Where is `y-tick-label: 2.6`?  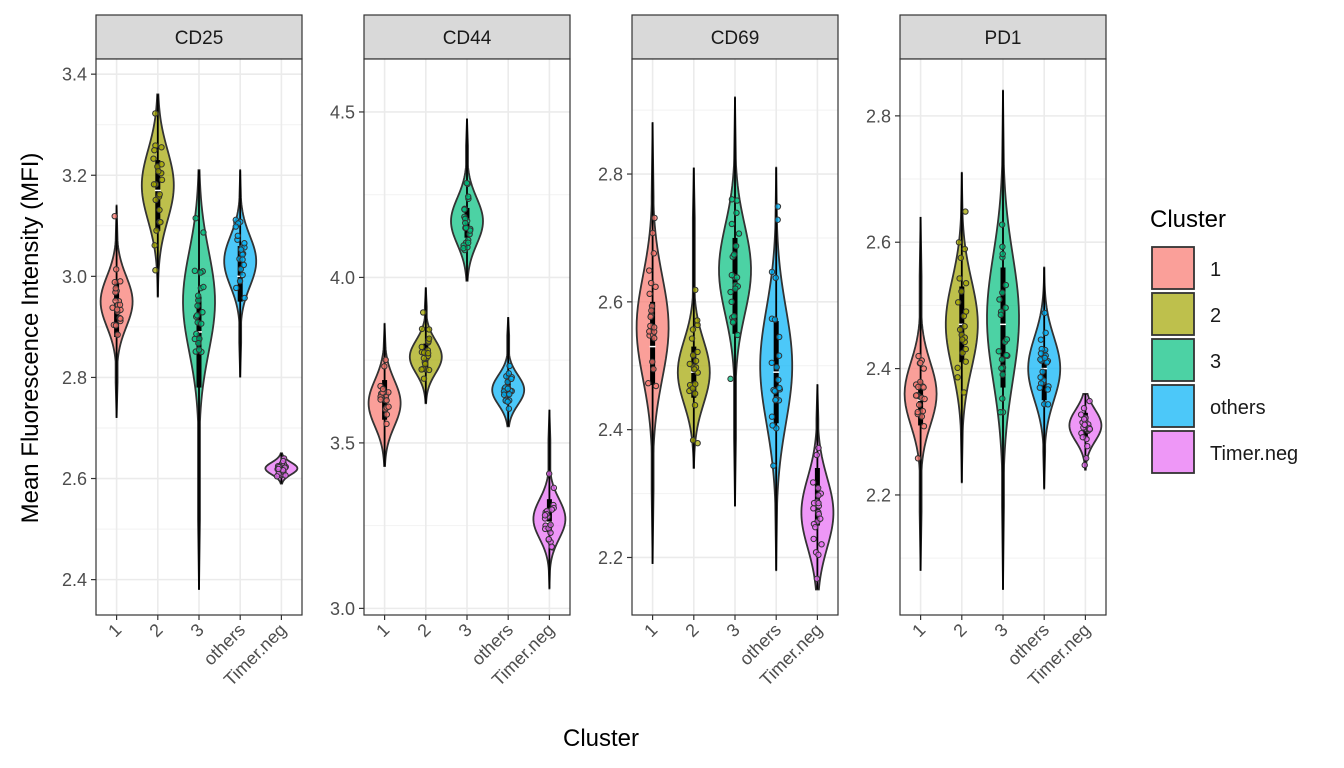 y-tick-label: 2.6 is located at coordinates (610, 302).